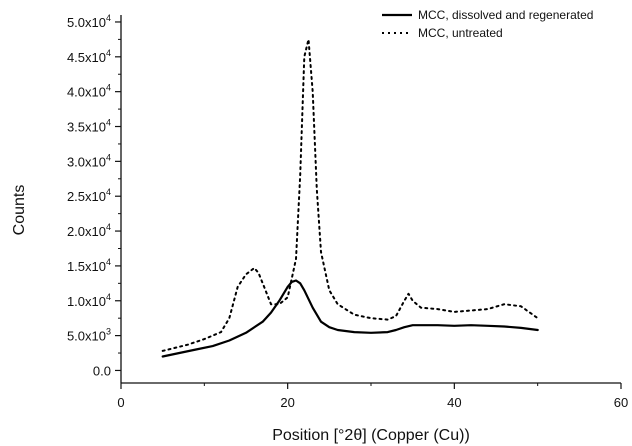  I want to click on series-line-dissolved, so click(350, 318).